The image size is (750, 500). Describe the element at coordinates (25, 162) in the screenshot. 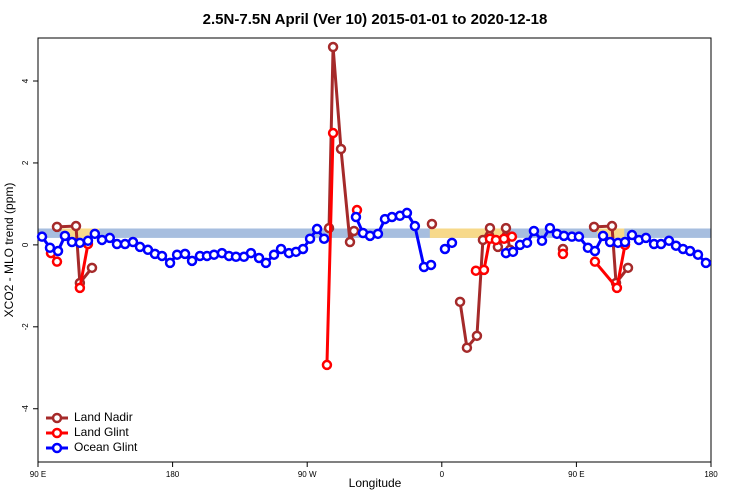

I see `y-tick-label: 2` at that location.